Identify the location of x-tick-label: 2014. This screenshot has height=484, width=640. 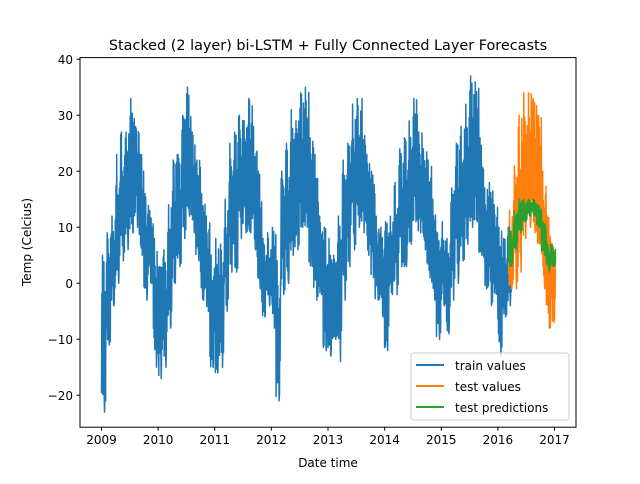
(384, 440).